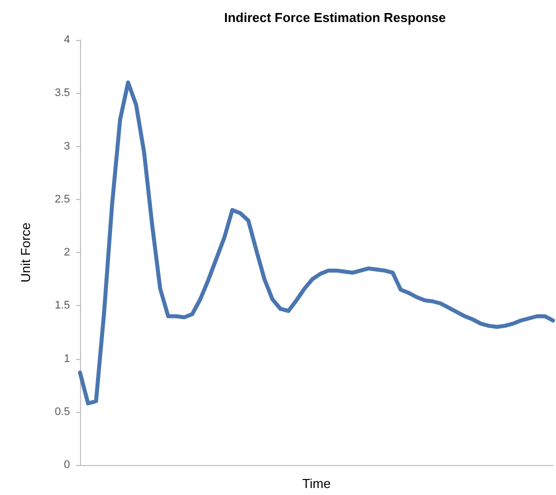 Image resolution: width=556 pixels, height=495 pixels. Describe the element at coordinates (67, 146) in the screenshot. I see `y-tick-label: 3` at that location.